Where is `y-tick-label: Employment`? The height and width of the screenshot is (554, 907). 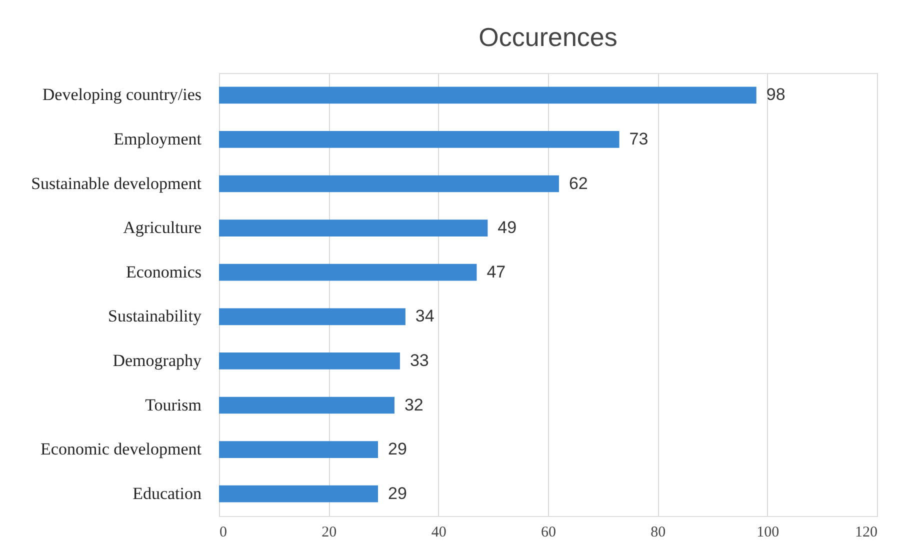
y-tick-label: Employment is located at coordinates (158, 138).